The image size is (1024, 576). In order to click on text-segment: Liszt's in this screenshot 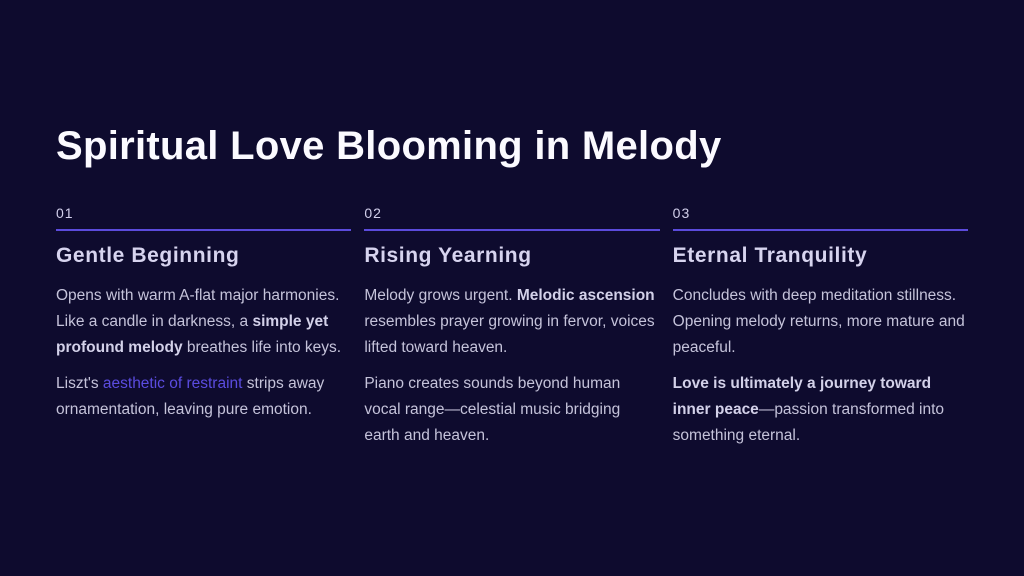, I will do `click(79, 383)`.